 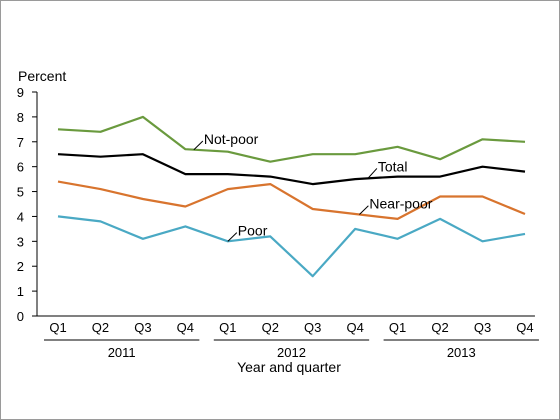 What do you see at coordinates (42, 76) in the screenshot?
I see `y-axis-label: Percent` at bounding box center [42, 76].